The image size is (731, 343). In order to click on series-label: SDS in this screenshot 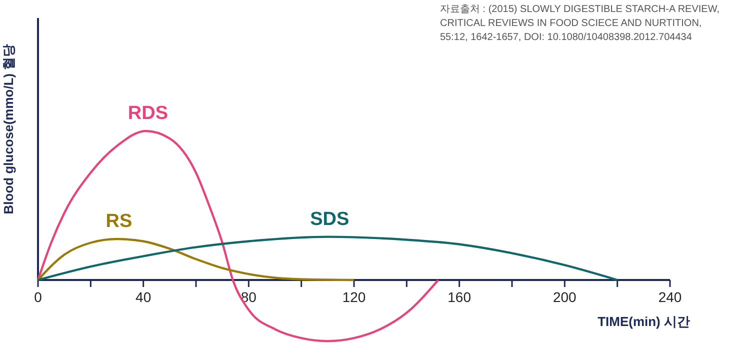, I will do `click(330, 219)`.